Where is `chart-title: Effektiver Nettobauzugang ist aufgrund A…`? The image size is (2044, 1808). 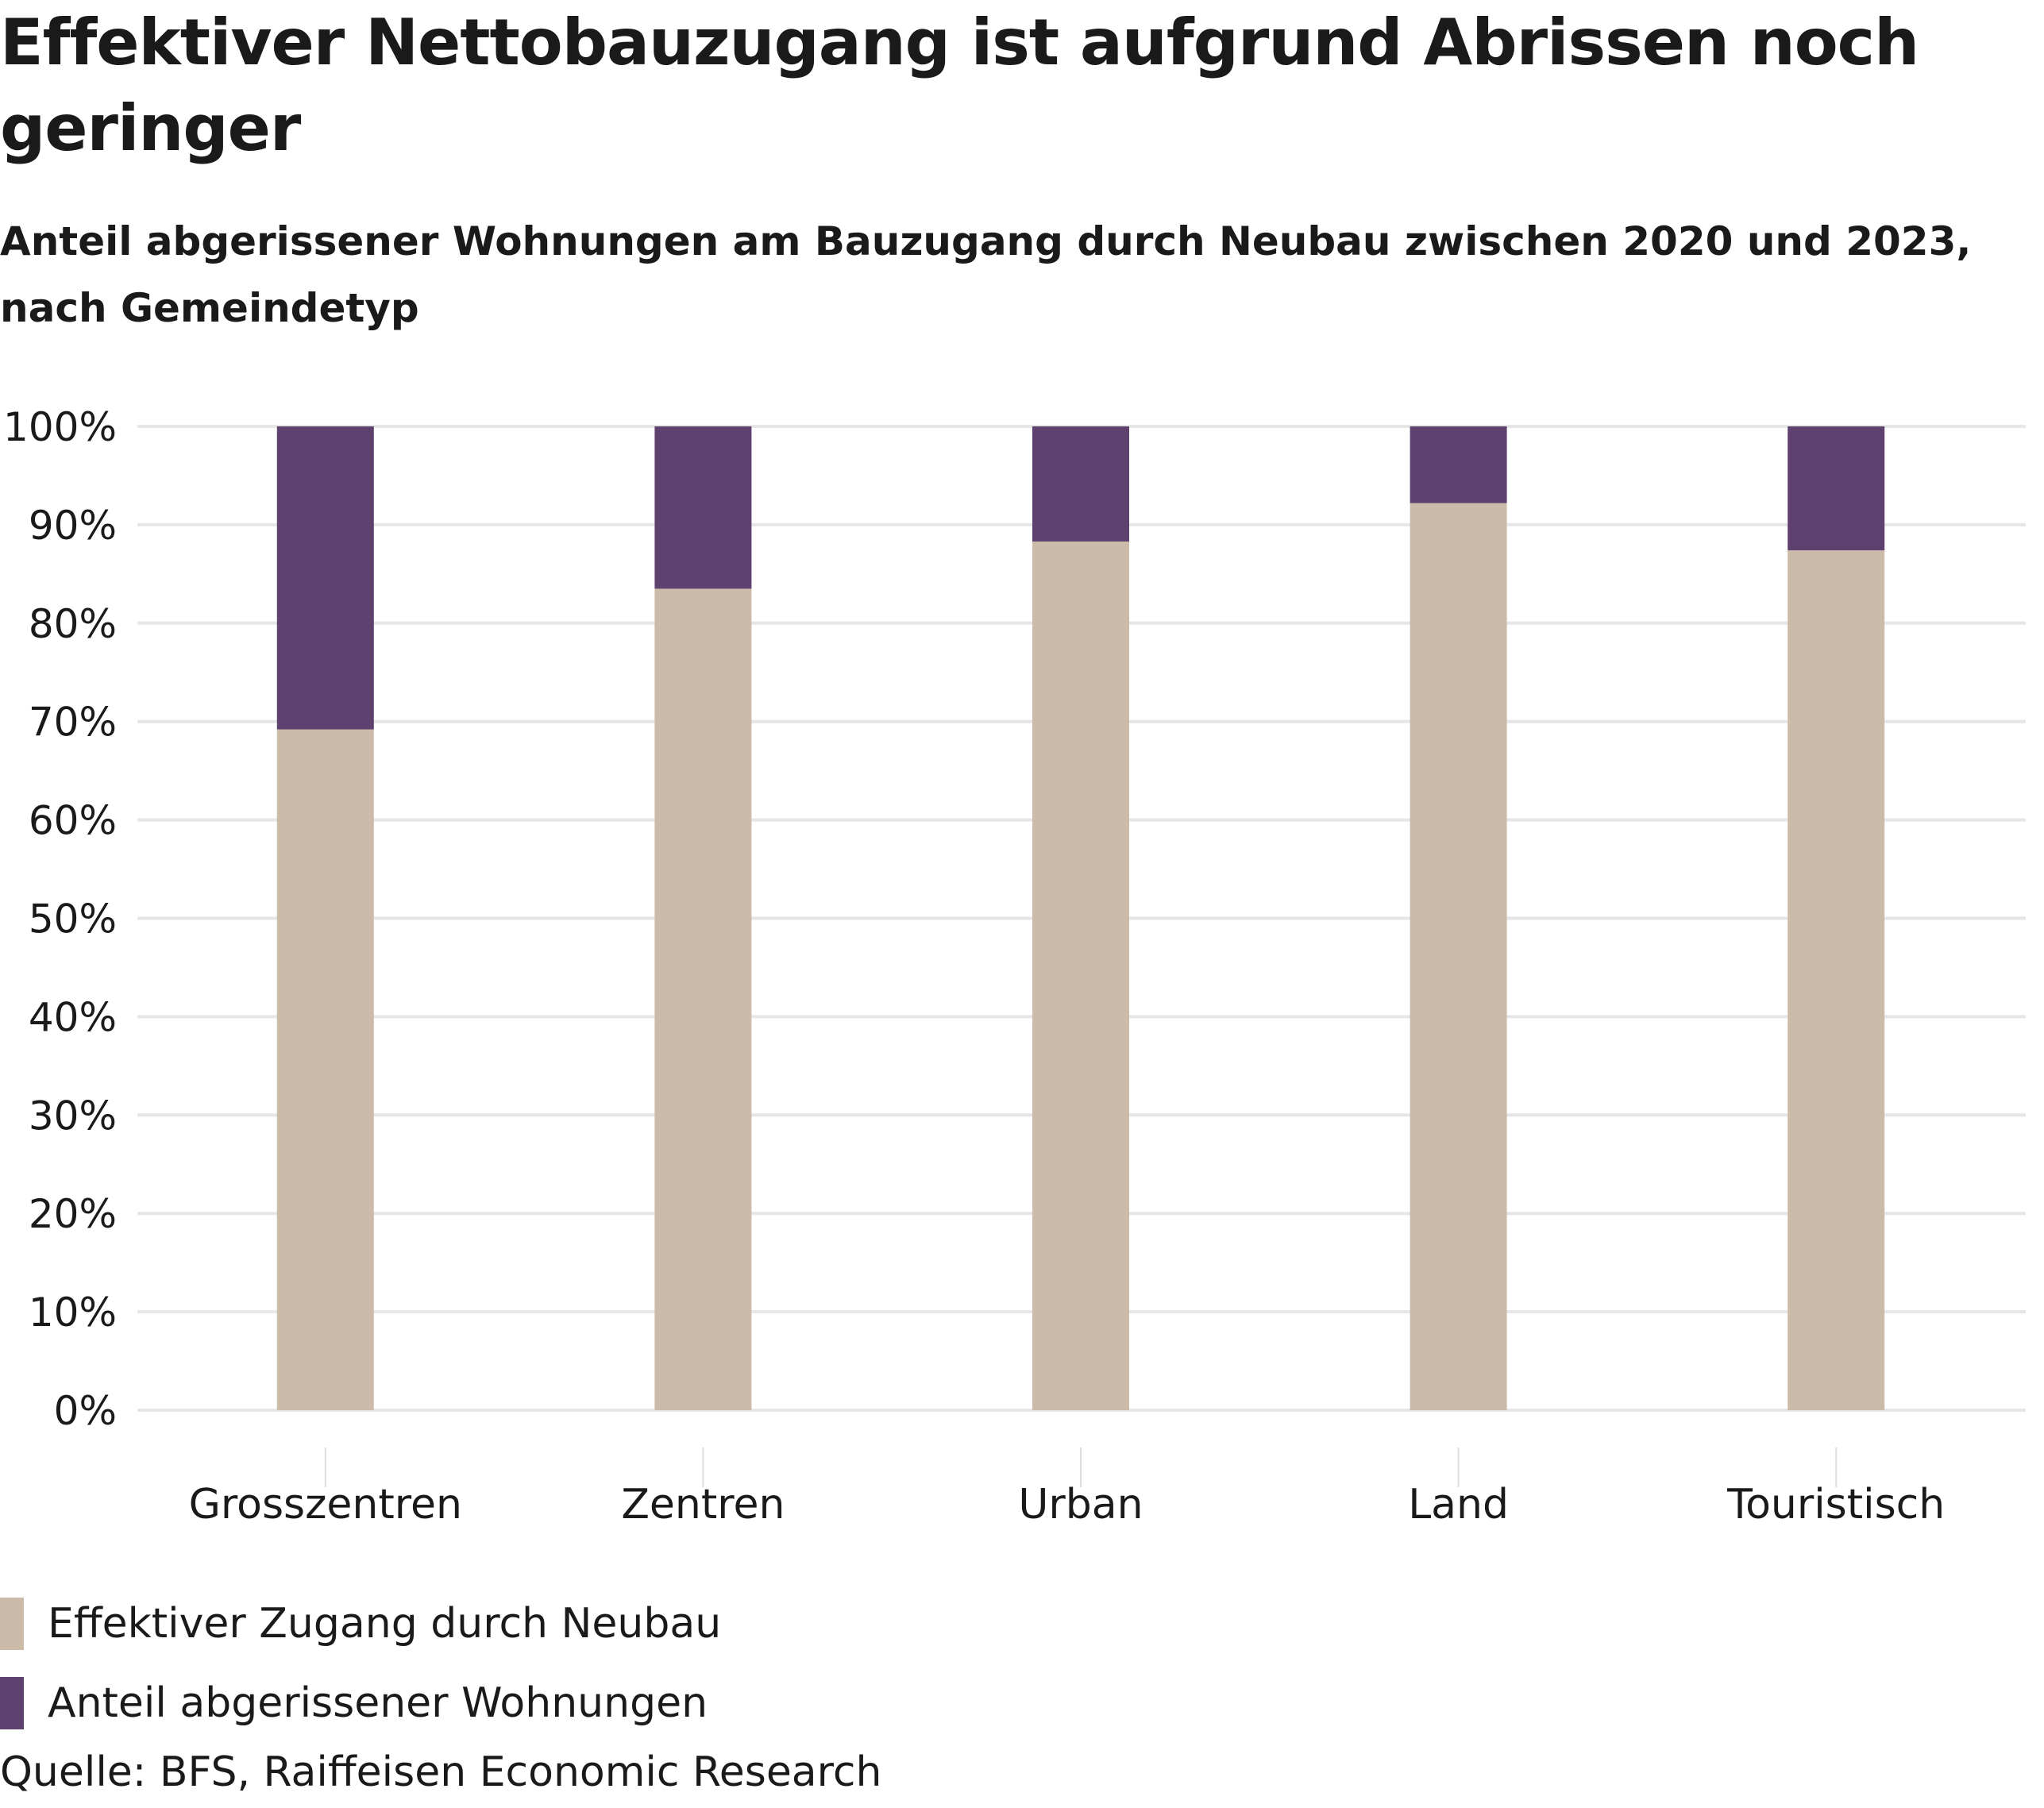 chart-title: Effektiver Nettobauzugang ist aufgrund A… is located at coordinates (959, 85).